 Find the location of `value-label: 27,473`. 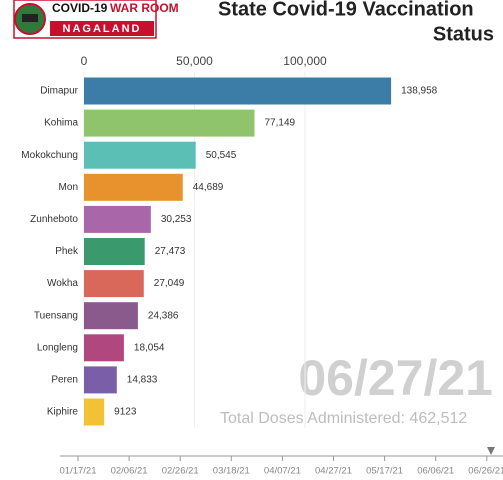

value-label: 27,473 is located at coordinates (170, 251).